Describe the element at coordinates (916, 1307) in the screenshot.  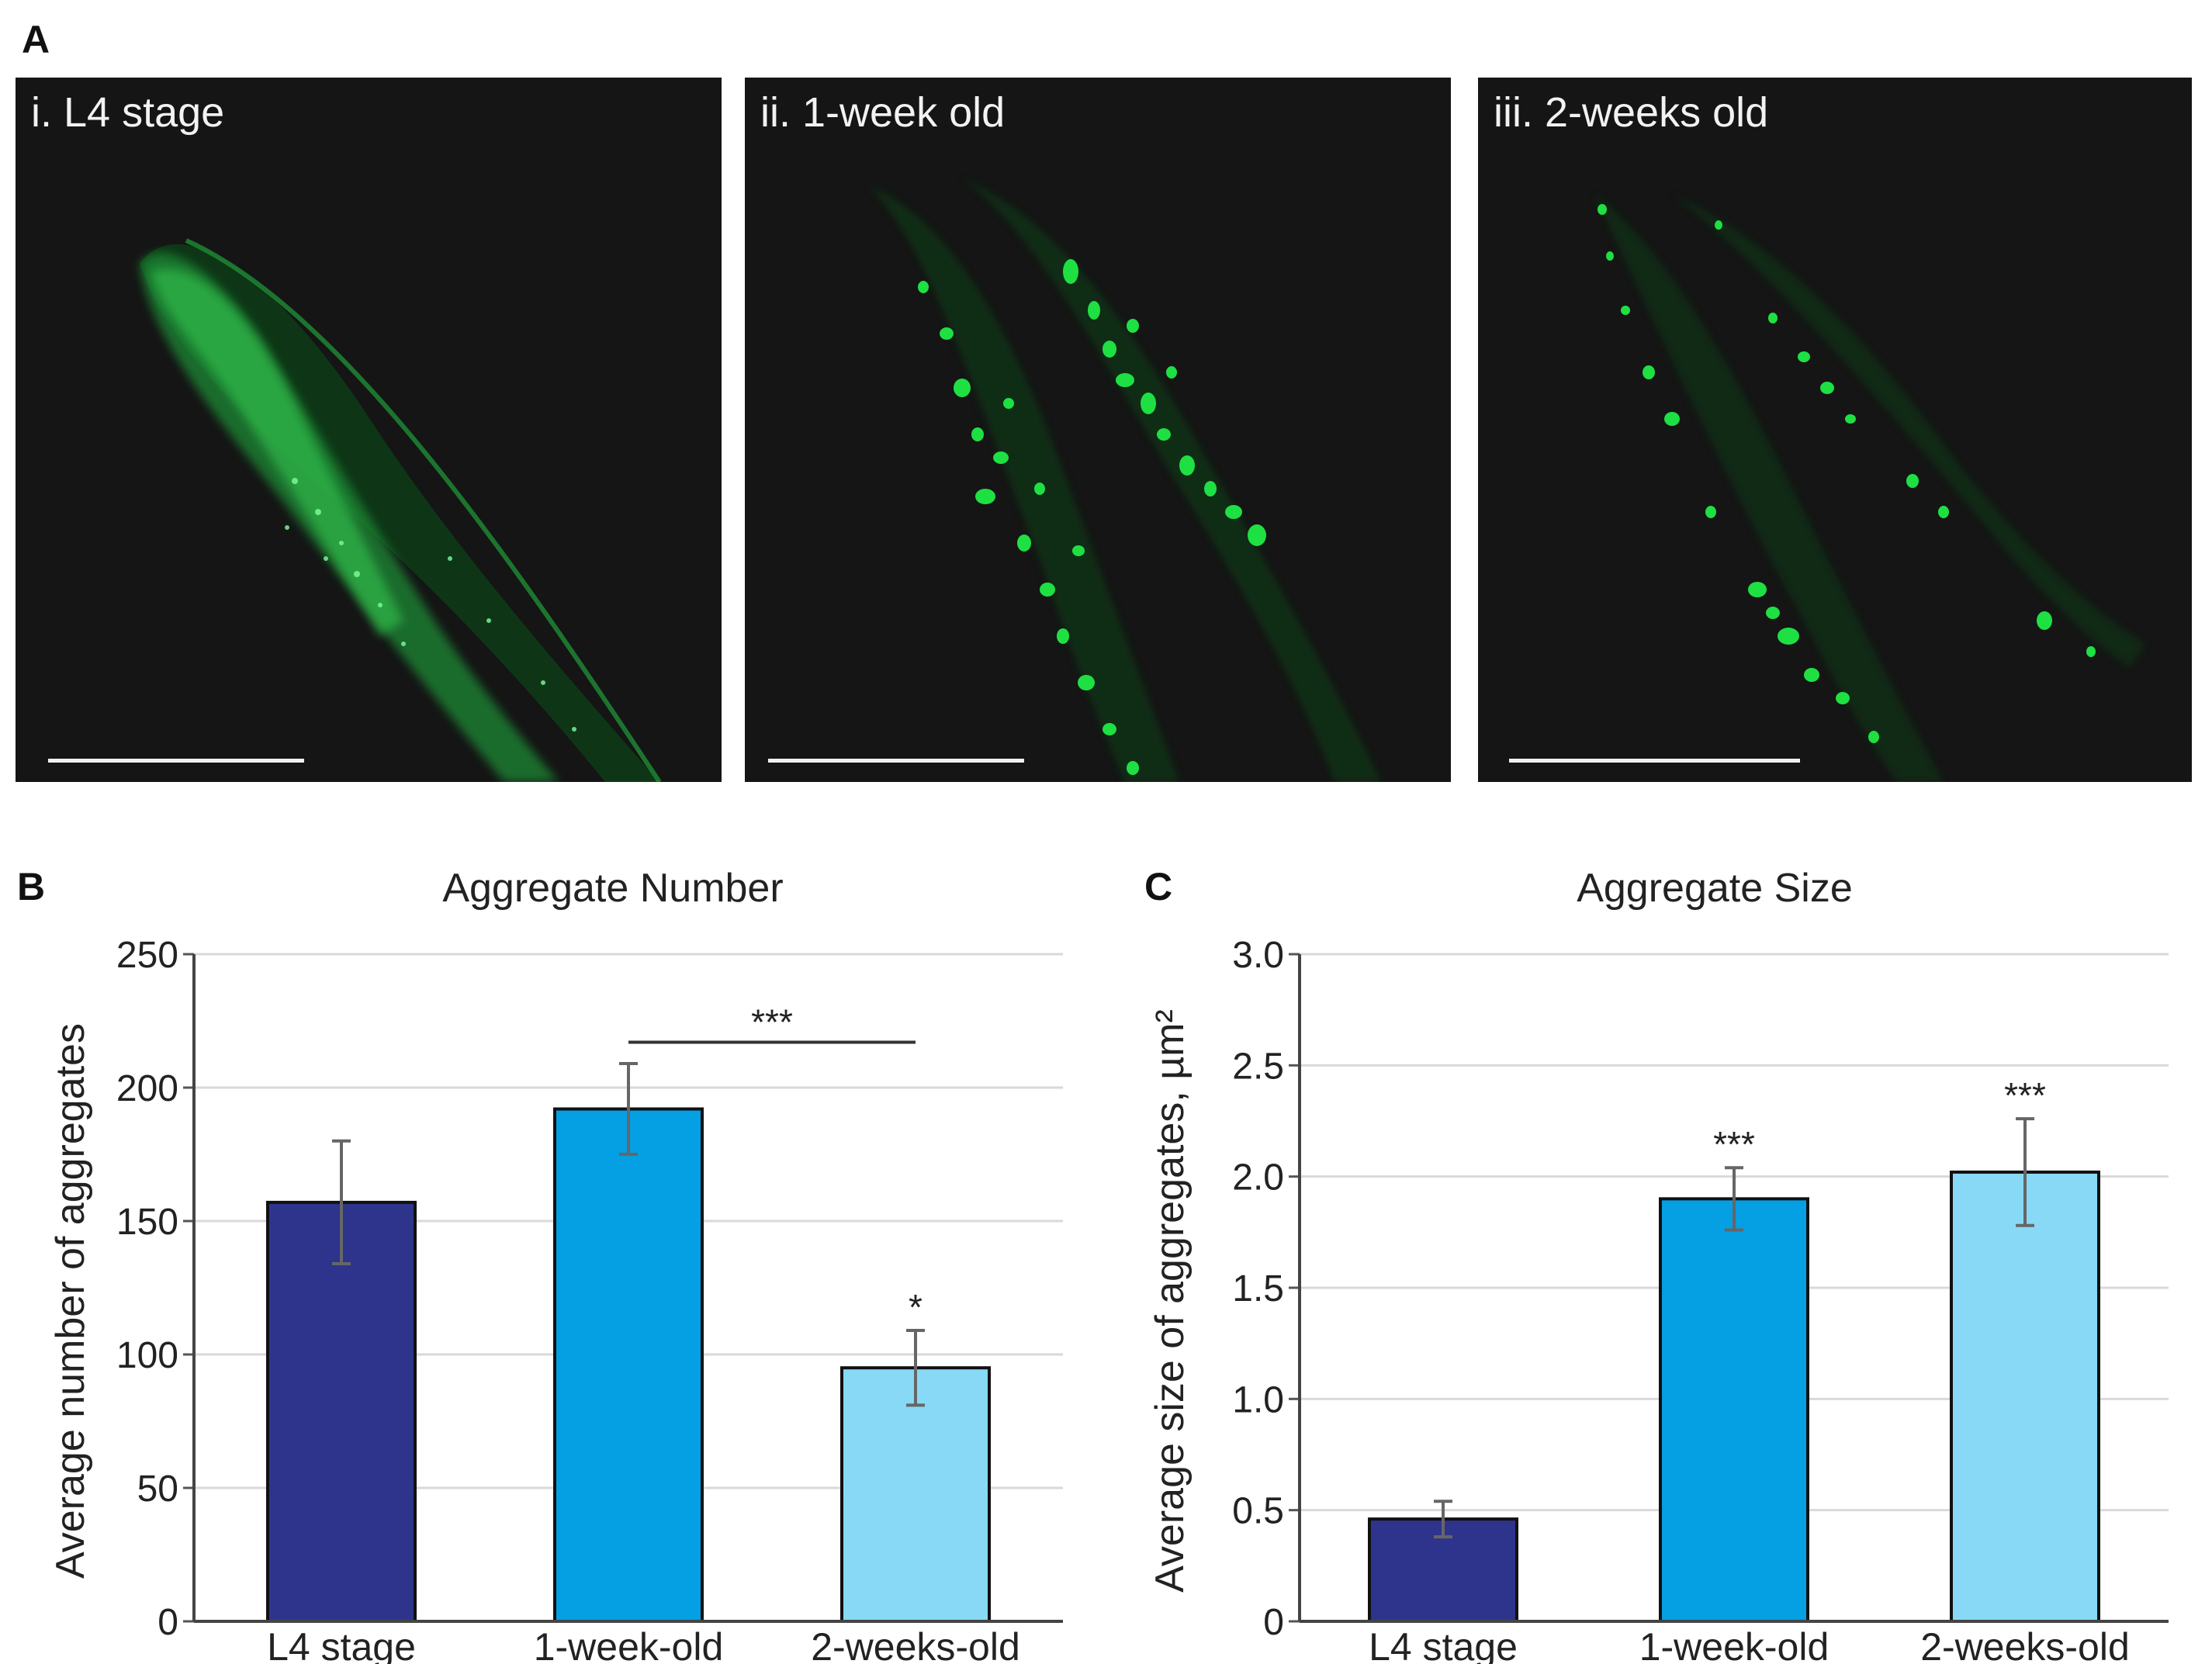
I see `significance-marker: *` at that location.